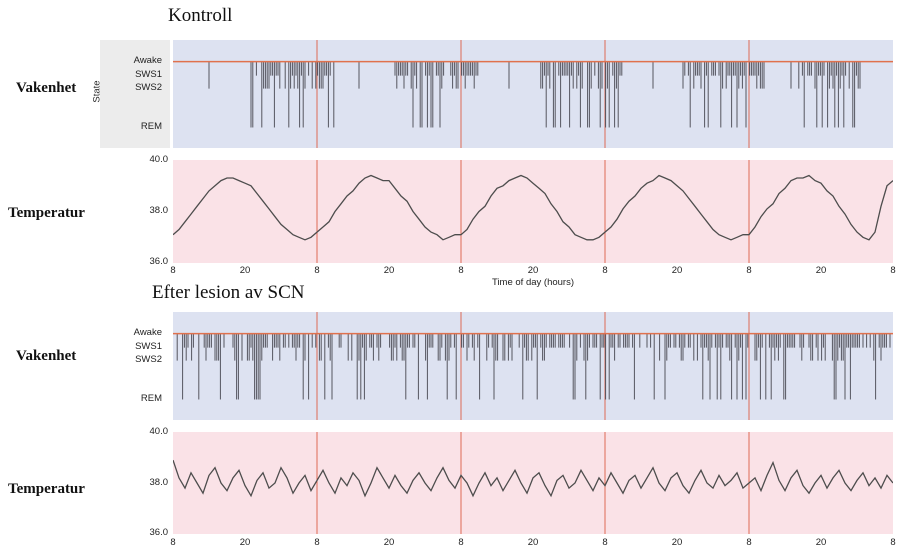 Image resolution: width=897 pixels, height=557 pixels. I want to click on control-x-tick-row: 8 20 8 20 8 20 8 20 8 20 8, so click(533, 271).